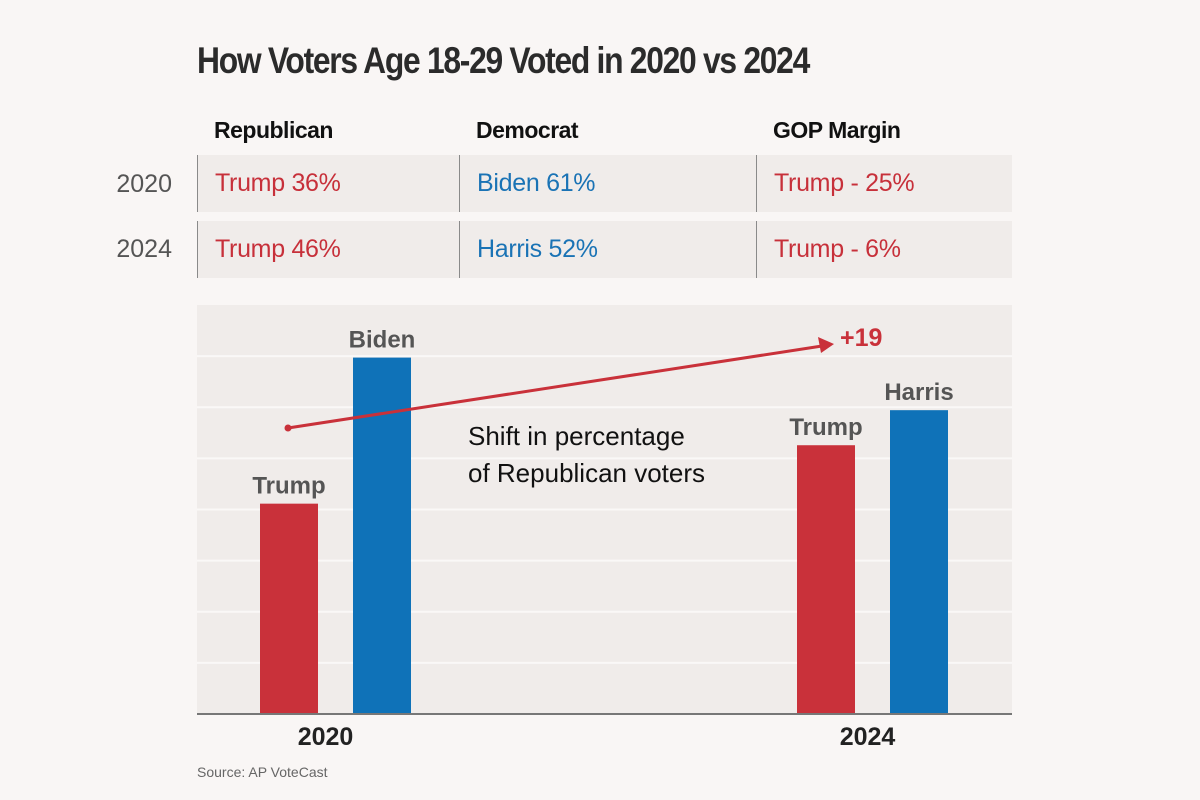  What do you see at coordinates (144, 184) in the screenshot?
I see `row-year-2020: 2020` at bounding box center [144, 184].